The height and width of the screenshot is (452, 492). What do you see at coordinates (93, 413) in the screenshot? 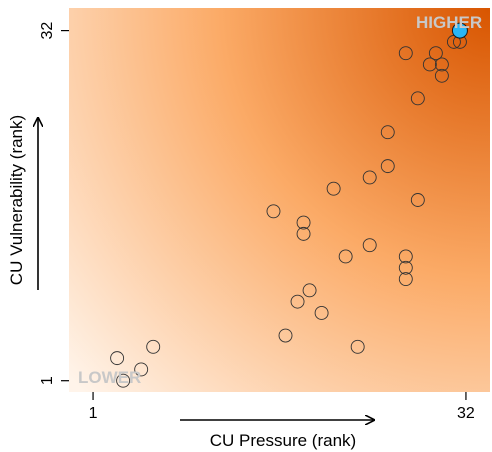
I see `x-tick-label-1: 1` at bounding box center [93, 413].